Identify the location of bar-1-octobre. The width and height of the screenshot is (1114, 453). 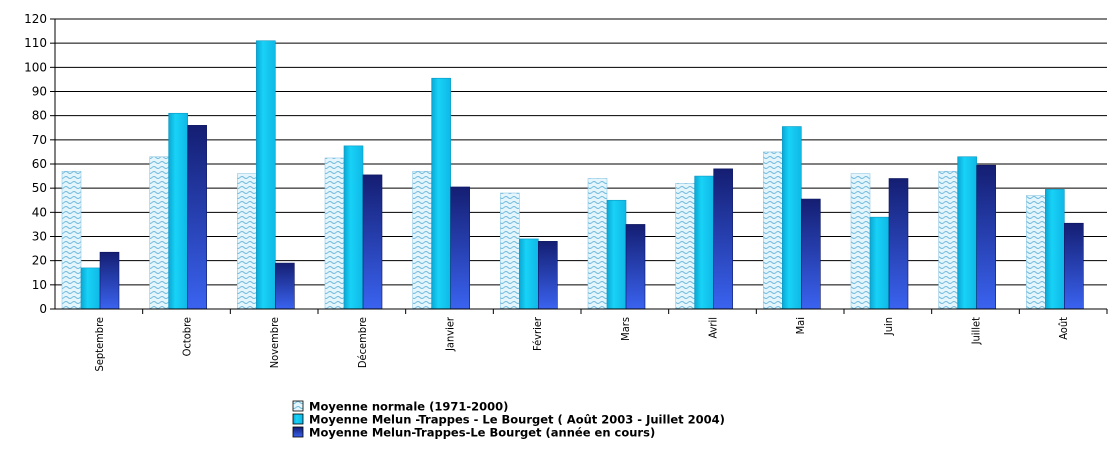
(159, 233).